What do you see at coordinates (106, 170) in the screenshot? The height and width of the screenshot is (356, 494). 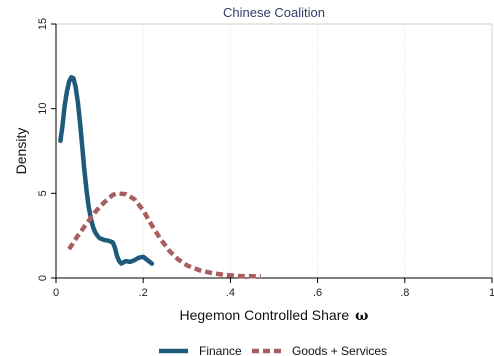 I see `series-line-finance` at bounding box center [106, 170].